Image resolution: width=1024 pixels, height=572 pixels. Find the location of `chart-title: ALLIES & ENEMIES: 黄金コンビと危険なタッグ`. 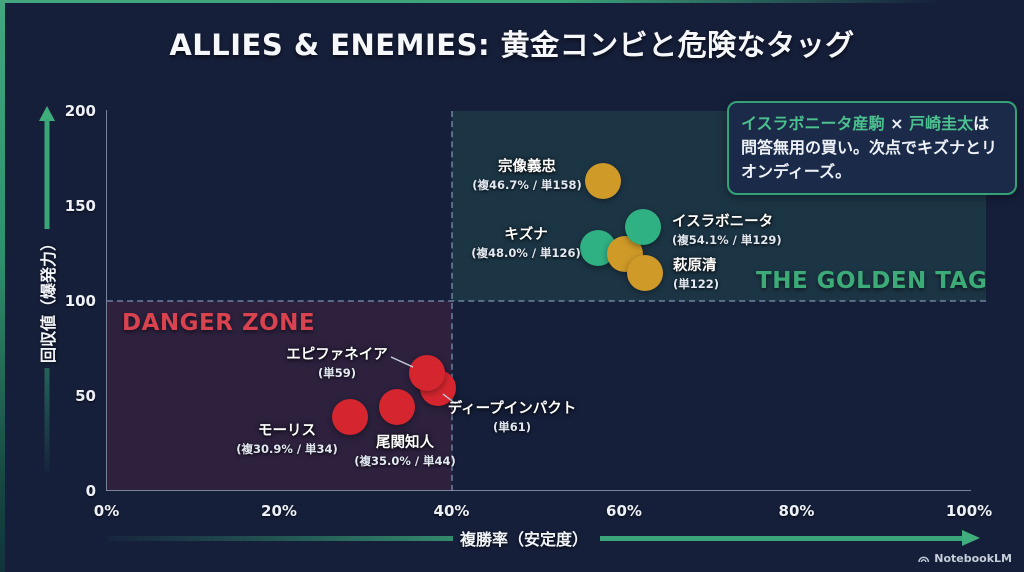

chart-title: ALLIES & ENEMIES: 黄金コンビと危険なタッグ is located at coordinates (512, 45).